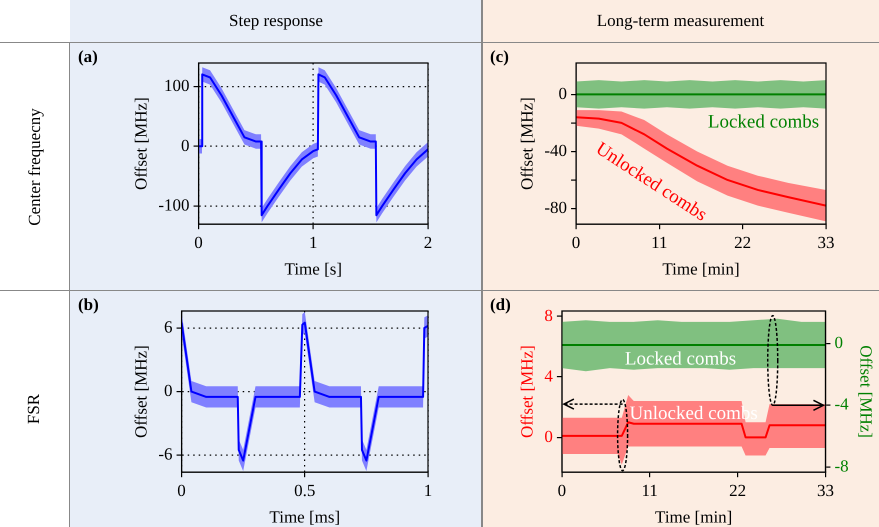 This screenshot has width=879, height=527. What do you see at coordinates (304, 516) in the screenshot?
I see `x-axis-title: Time [ms]` at bounding box center [304, 516].